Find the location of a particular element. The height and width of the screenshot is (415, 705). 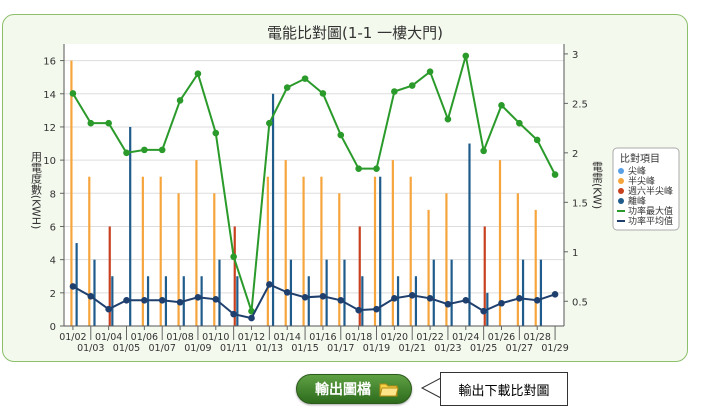

chart-title: 電能比對圖(1-1 一樓大門) is located at coordinates (355, 33).